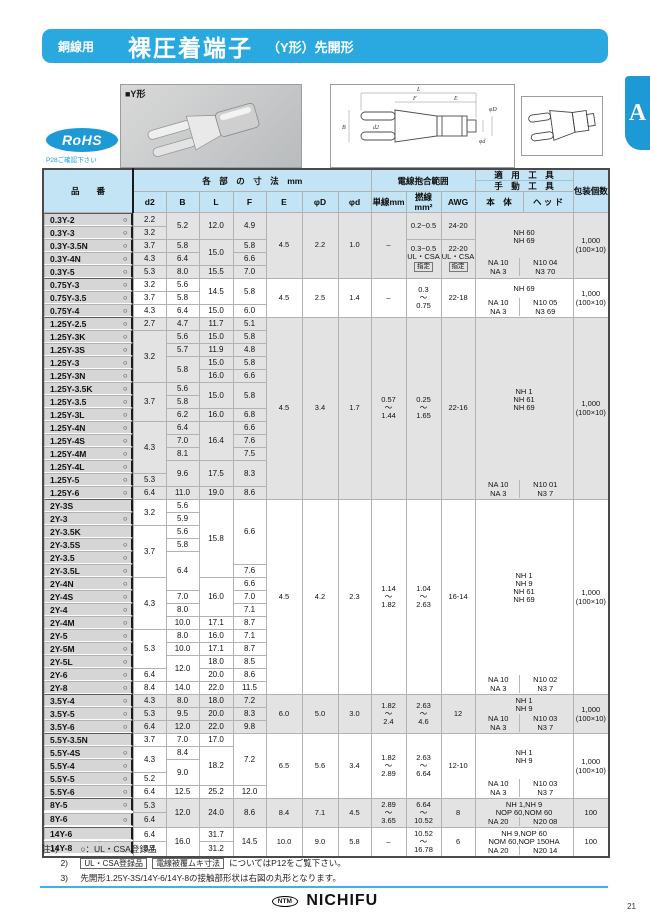  What do you see at coordinates (216, 849) in the screenshot?
I see `dim-cell: 31.2` at bounding box center [216, 849].